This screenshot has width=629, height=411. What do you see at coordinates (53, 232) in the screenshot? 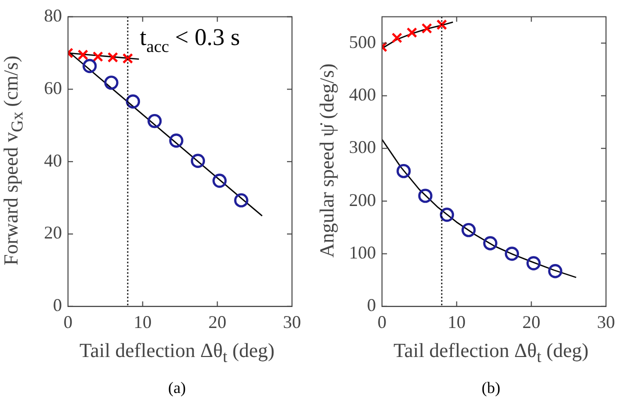
I see `y-tick-label: 20` at bounding box center [53, 232].